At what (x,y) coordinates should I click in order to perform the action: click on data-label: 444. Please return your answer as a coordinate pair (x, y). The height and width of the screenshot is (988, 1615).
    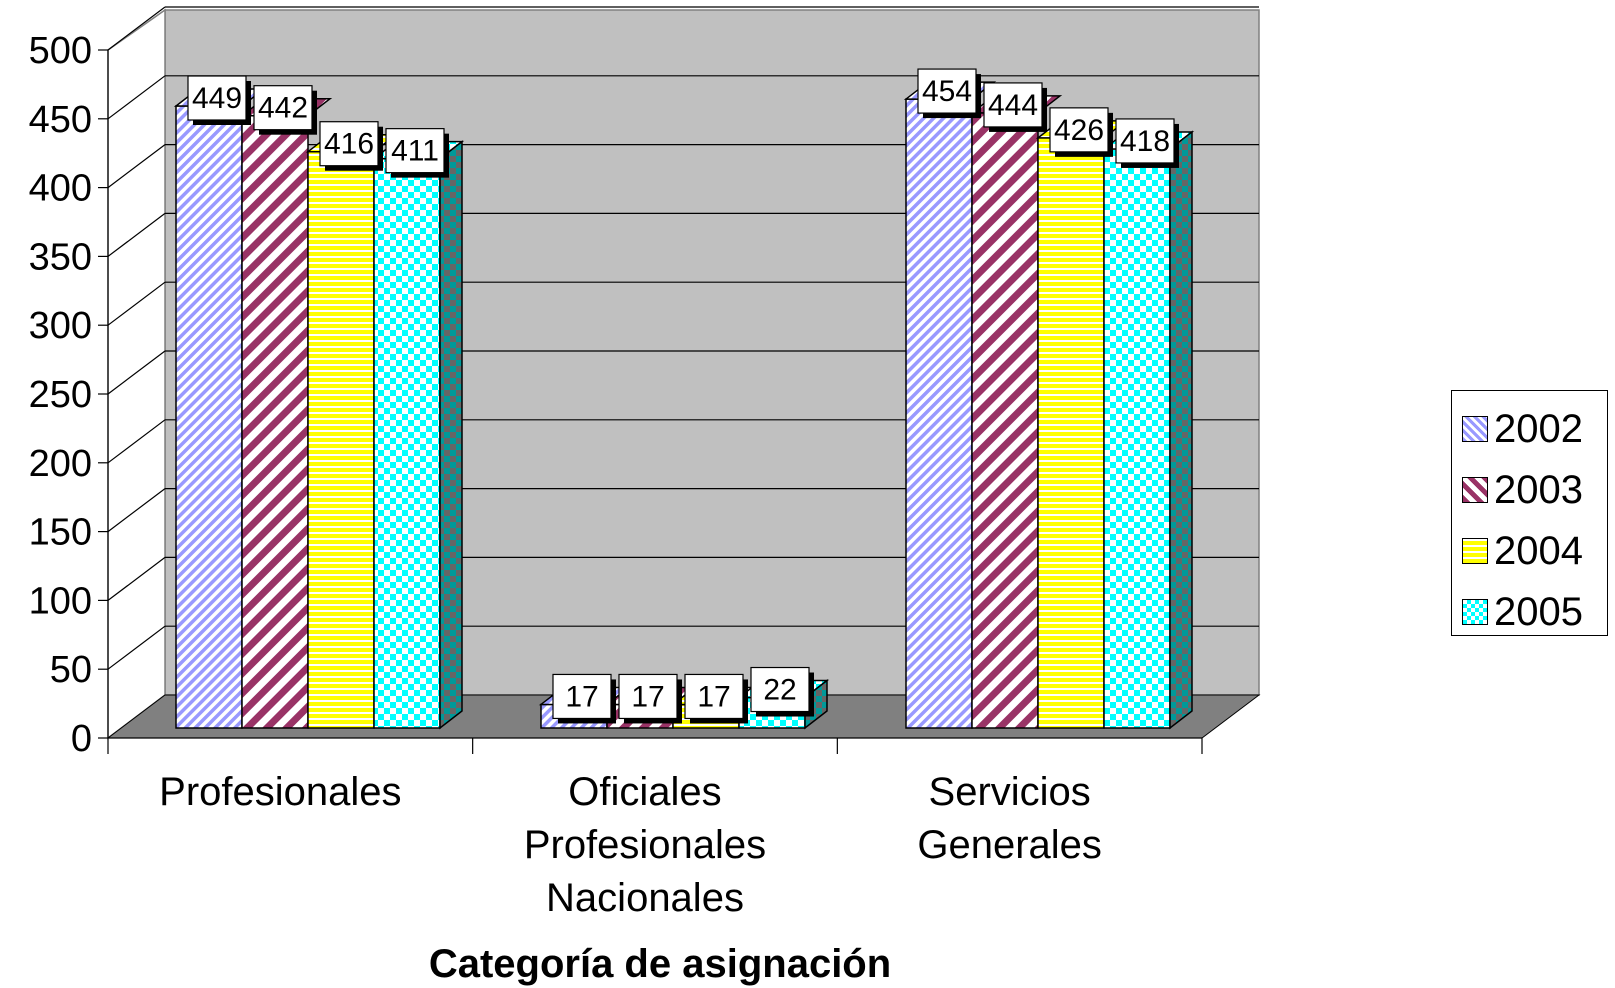
    Looking at the image, I should click on (1013, 105).